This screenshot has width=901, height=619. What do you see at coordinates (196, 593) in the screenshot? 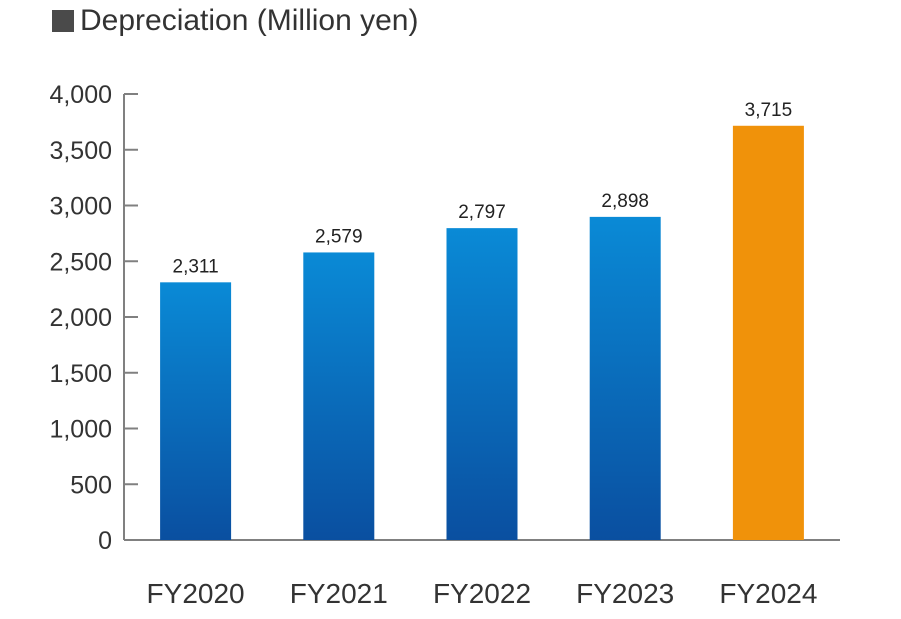
I see `x-tick-label: FY2020` at bounding box center [196, 593].